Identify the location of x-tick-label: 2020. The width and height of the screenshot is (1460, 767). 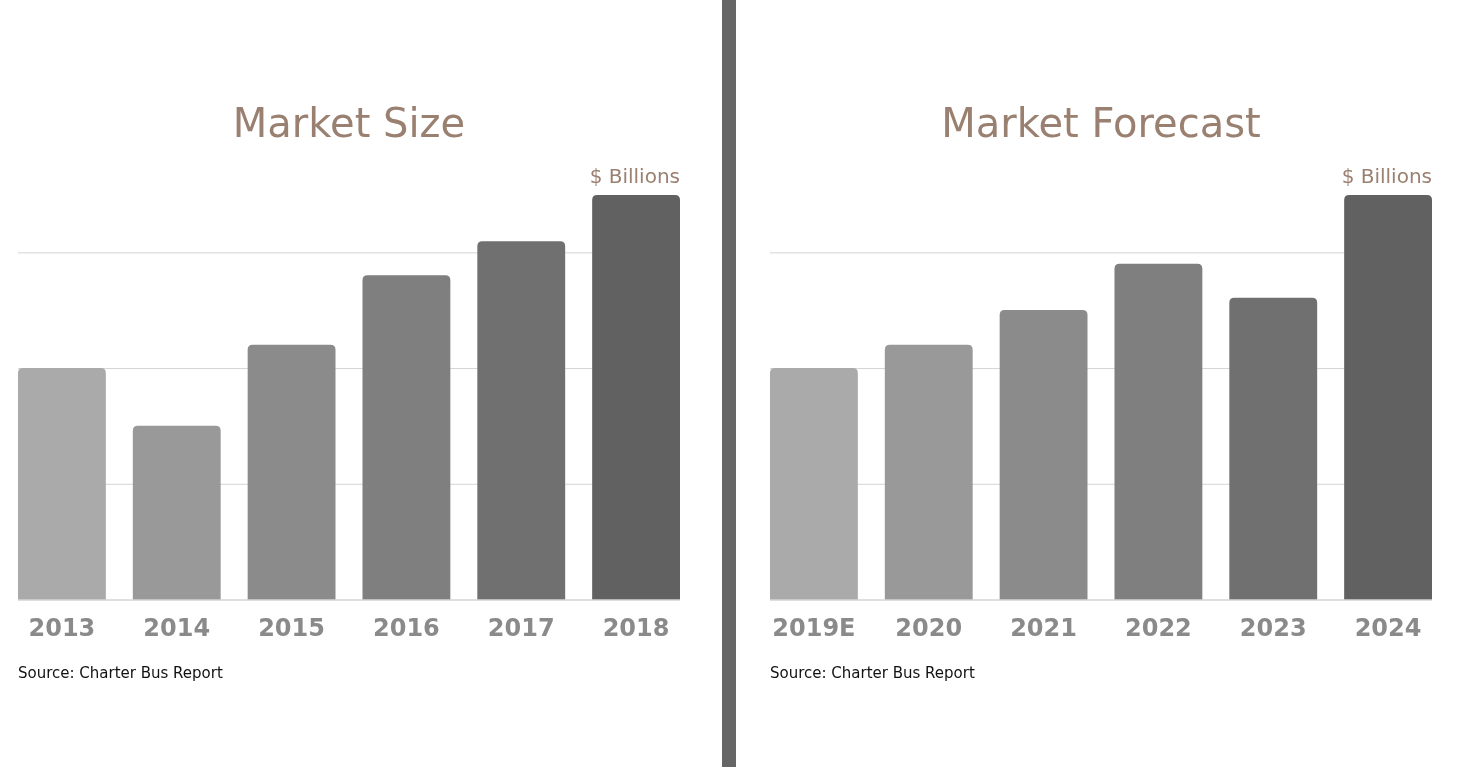
(929, 628).